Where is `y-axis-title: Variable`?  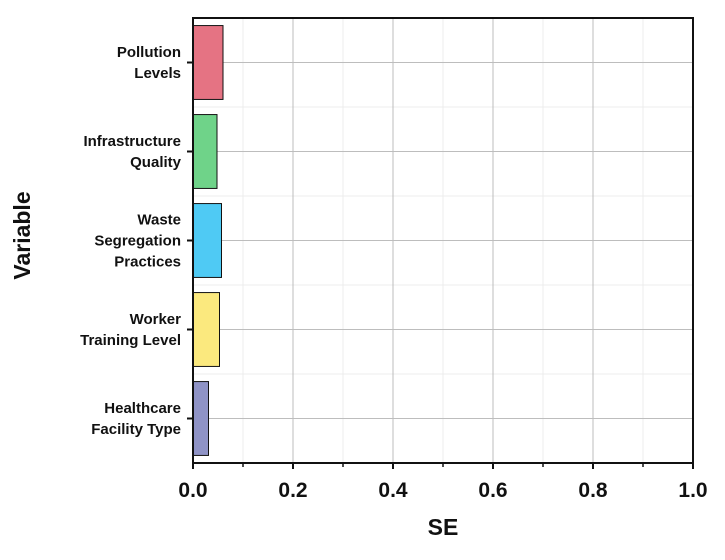 y-axis-title: Variable is located at coordinates (22, 235).